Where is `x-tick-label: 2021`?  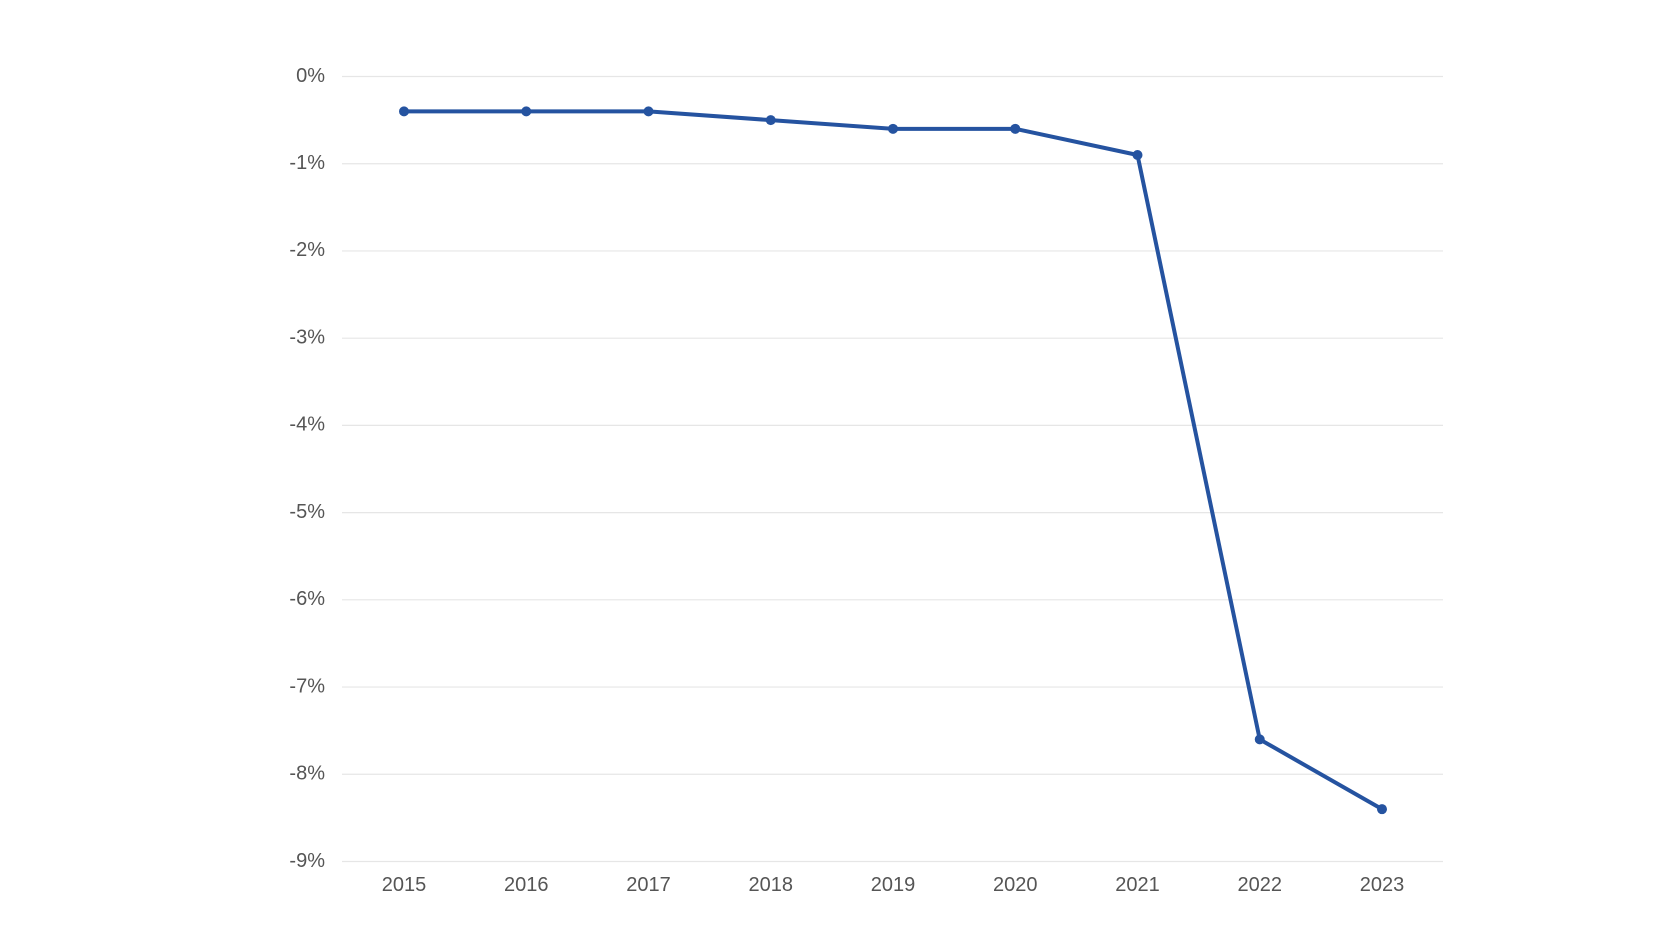
x-tick-label: 2021 is located at coordinates (1137, 885).